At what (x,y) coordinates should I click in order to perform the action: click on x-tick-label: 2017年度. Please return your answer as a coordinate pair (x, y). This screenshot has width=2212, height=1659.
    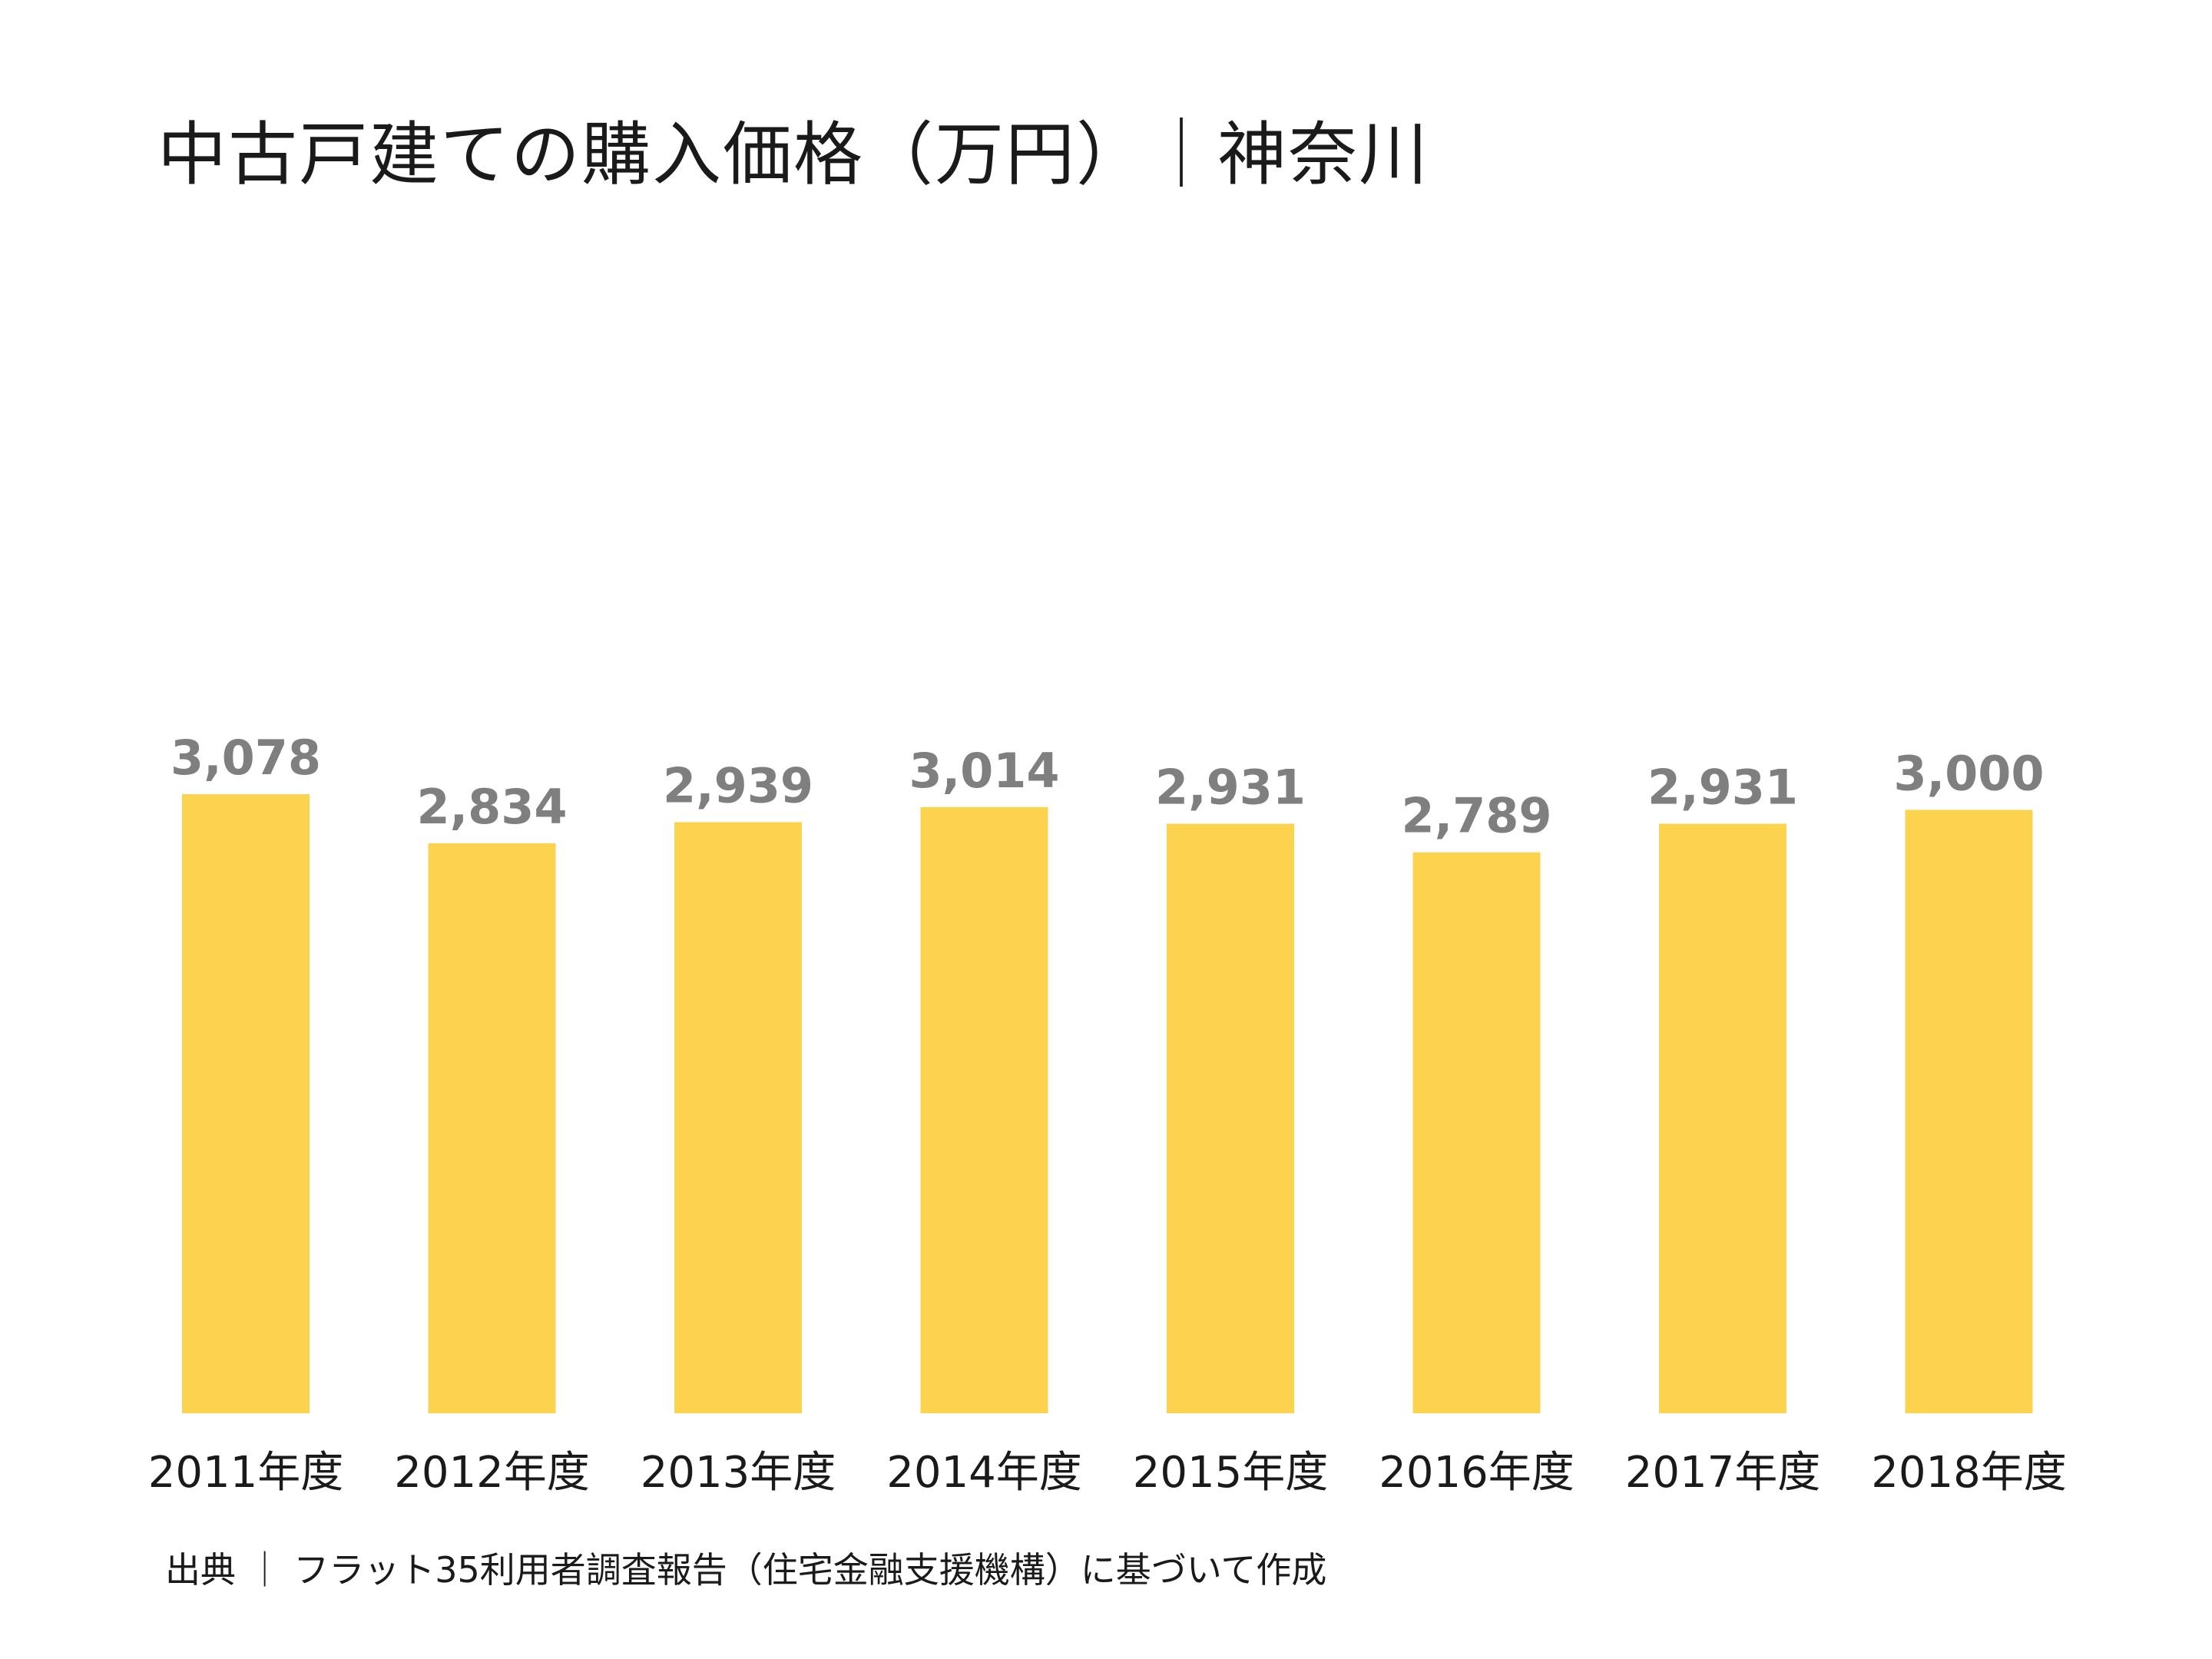
    Looking at the image, I should click on (1723, 1473).